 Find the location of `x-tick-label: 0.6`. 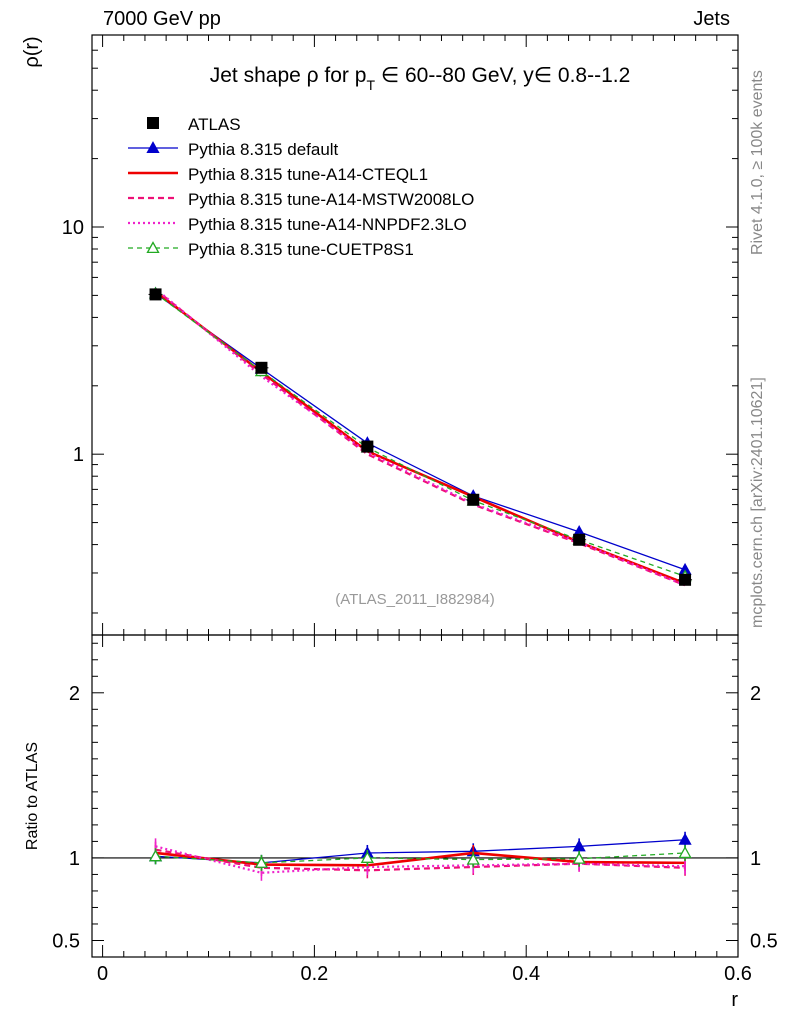

x-tick-label: 0.6 is located at coordinates (738, 974).